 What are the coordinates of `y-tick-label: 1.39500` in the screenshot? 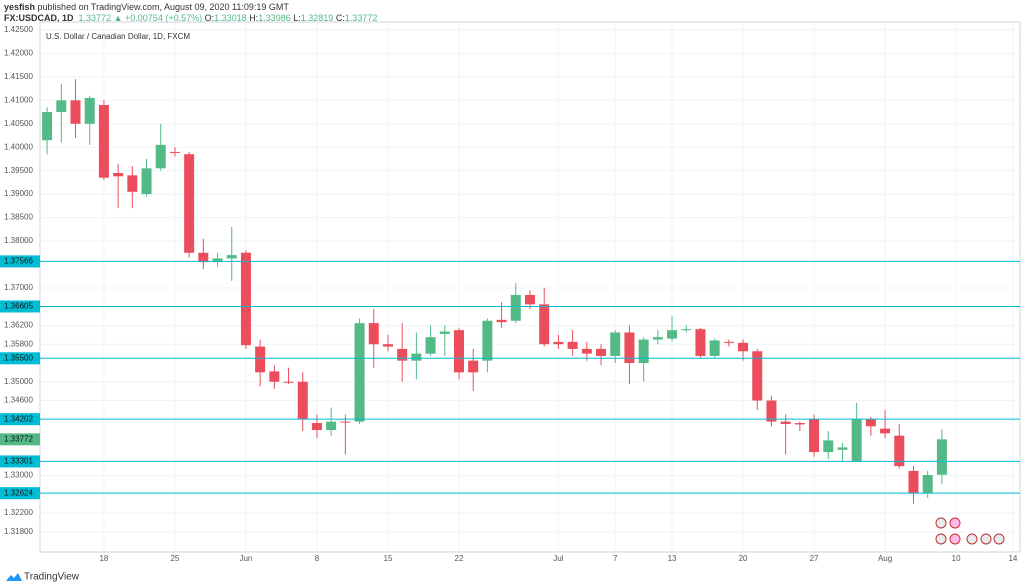 It's located at (18, 170).